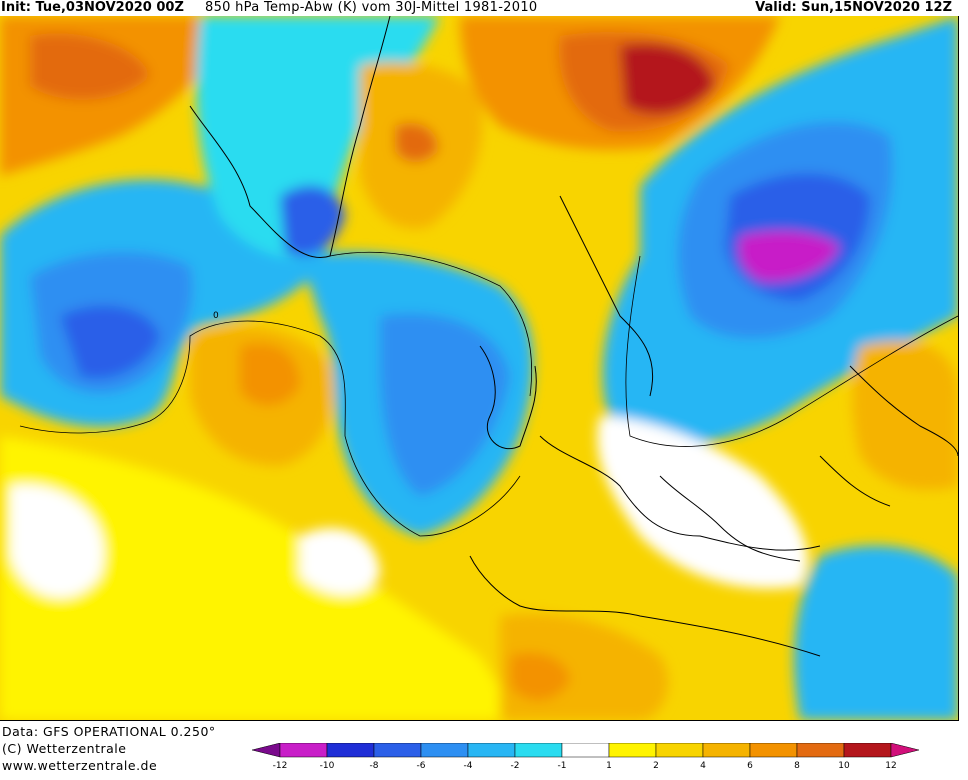 Image resolution: width=968 pixels, height=780 pixels. Describe the element at coordinates (853, 7) in the screenshot. I see `valid-time: Valid: Sun,15NOV2020 12Z` at that location.